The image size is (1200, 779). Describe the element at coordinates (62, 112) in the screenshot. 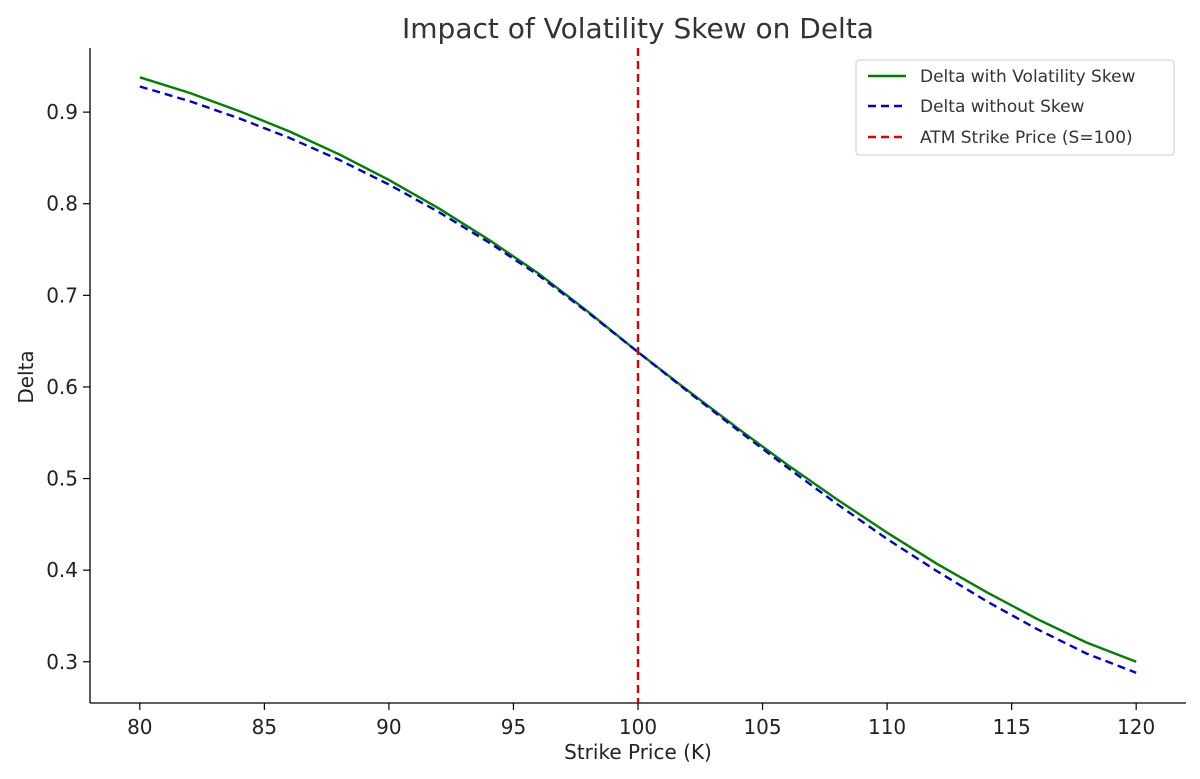

I see `y-tick-label: 0.9` at that location.